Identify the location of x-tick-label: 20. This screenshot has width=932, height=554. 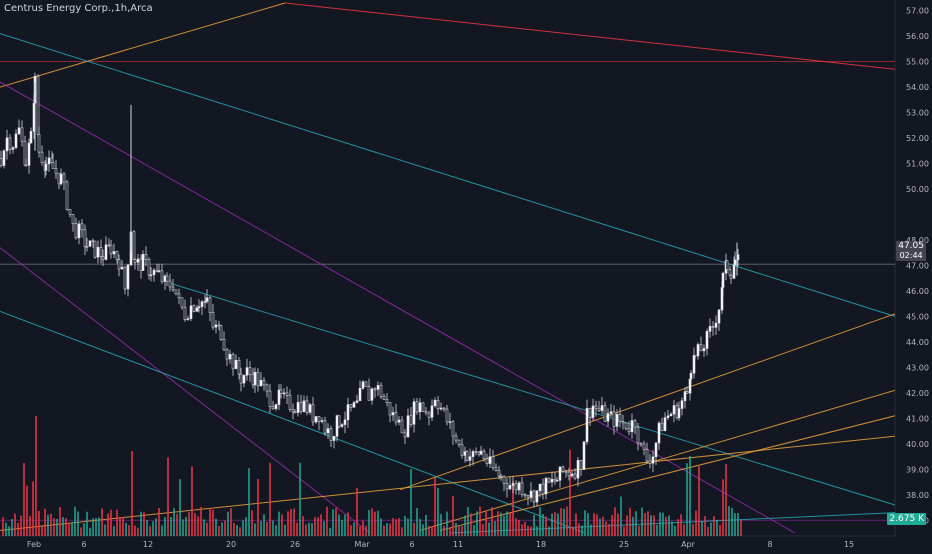
(231, 544).